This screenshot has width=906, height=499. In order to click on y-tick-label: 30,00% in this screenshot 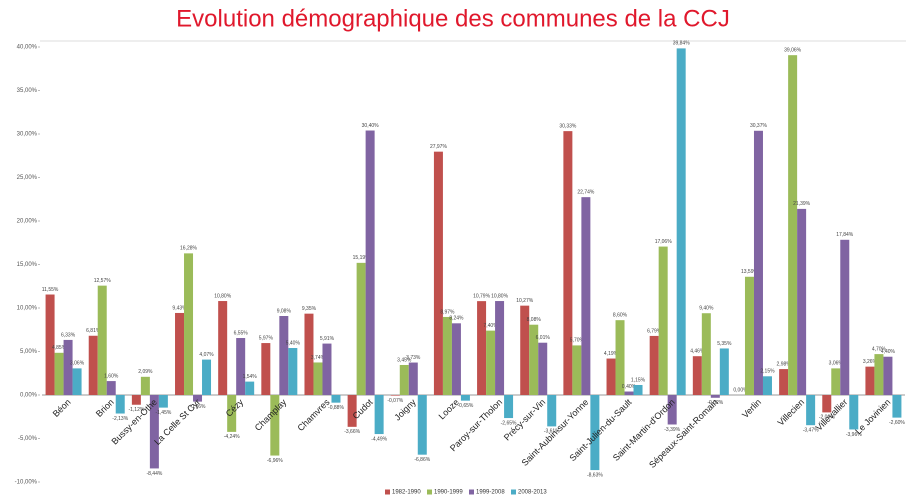, I will do `click(27, 135)`.